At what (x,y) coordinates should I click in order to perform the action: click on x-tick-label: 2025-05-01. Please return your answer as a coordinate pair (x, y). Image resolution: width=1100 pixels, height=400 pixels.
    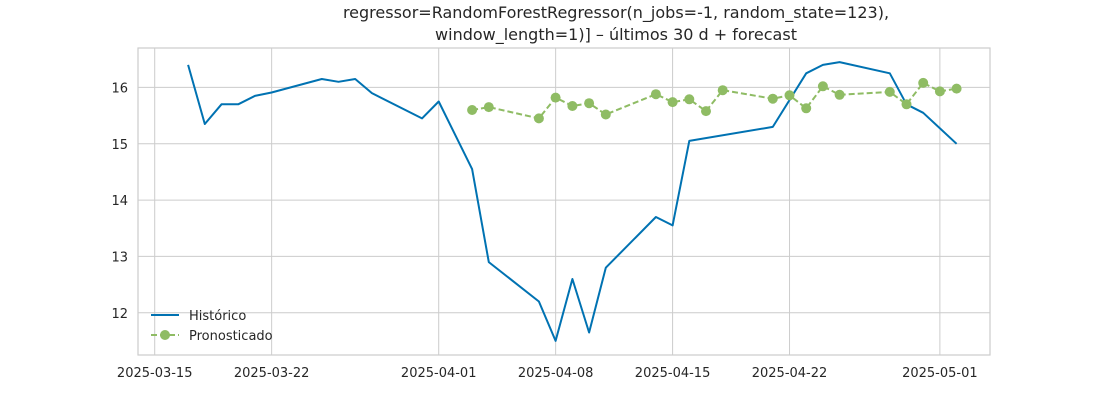
    Looking at the image, I should click on (940, 373).